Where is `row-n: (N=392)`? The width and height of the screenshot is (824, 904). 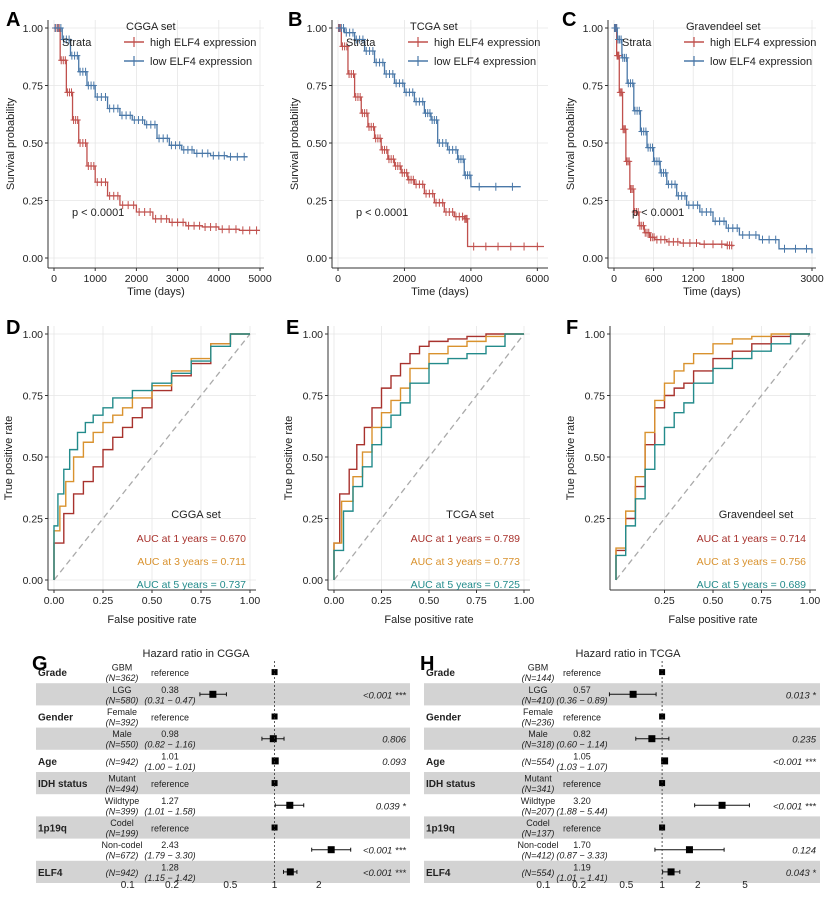
row-n: (N=392) is located at coordinates (122, 723).